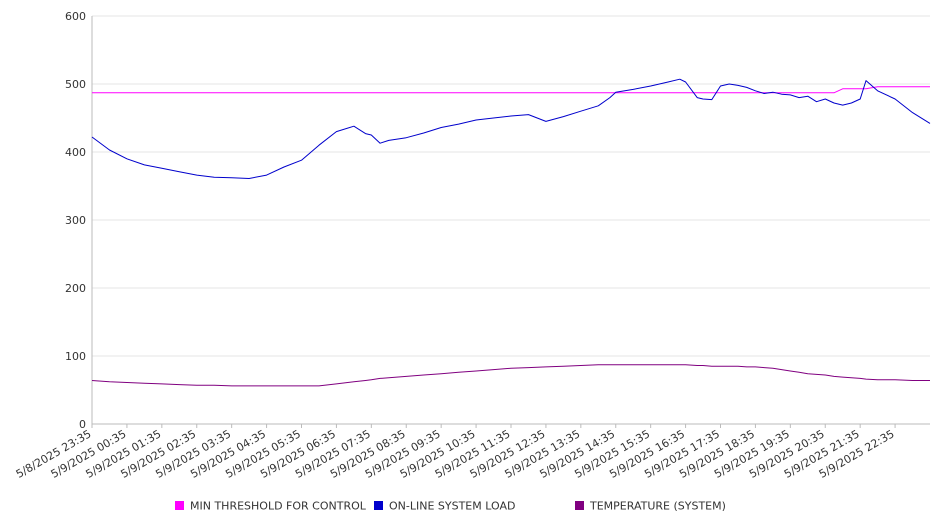 The height and width of the screenshot is (526, 946). What do you see at coordinates (657, 506) in the screenshot?
I see `legend-label: TEMPERATURE (SYSTEM)` at bounding box center [657, 506].